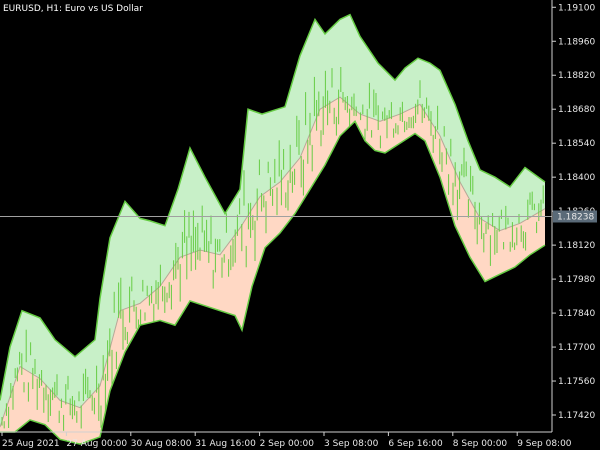  Describe the element at coordinates (544, 444) in the screenshot. I see `time-tick-label: 9 Sep 08:00` at that location.